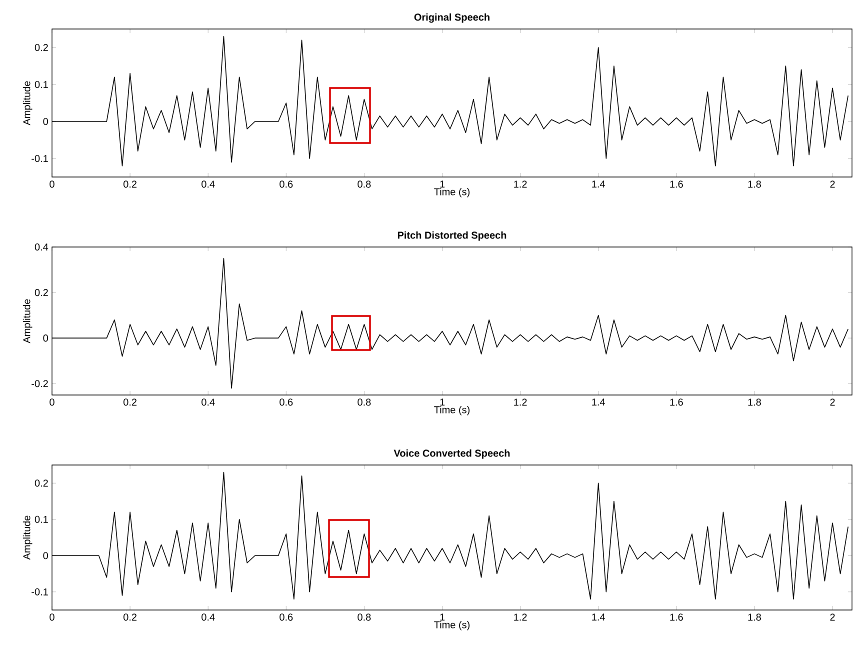 The height and width of the screenshot is (651, 853). What do you see at coordinates (452, 454) in the screenshot?
I see `chart-title: Voice Converted Speech` at bounding box center [452, 454].